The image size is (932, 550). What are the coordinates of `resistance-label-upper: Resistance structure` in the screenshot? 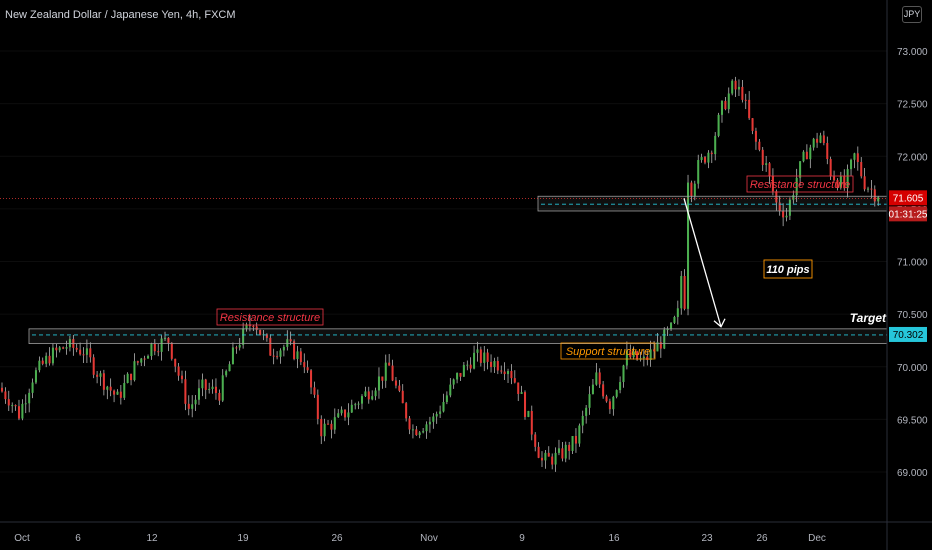 It's located at (800, 185).